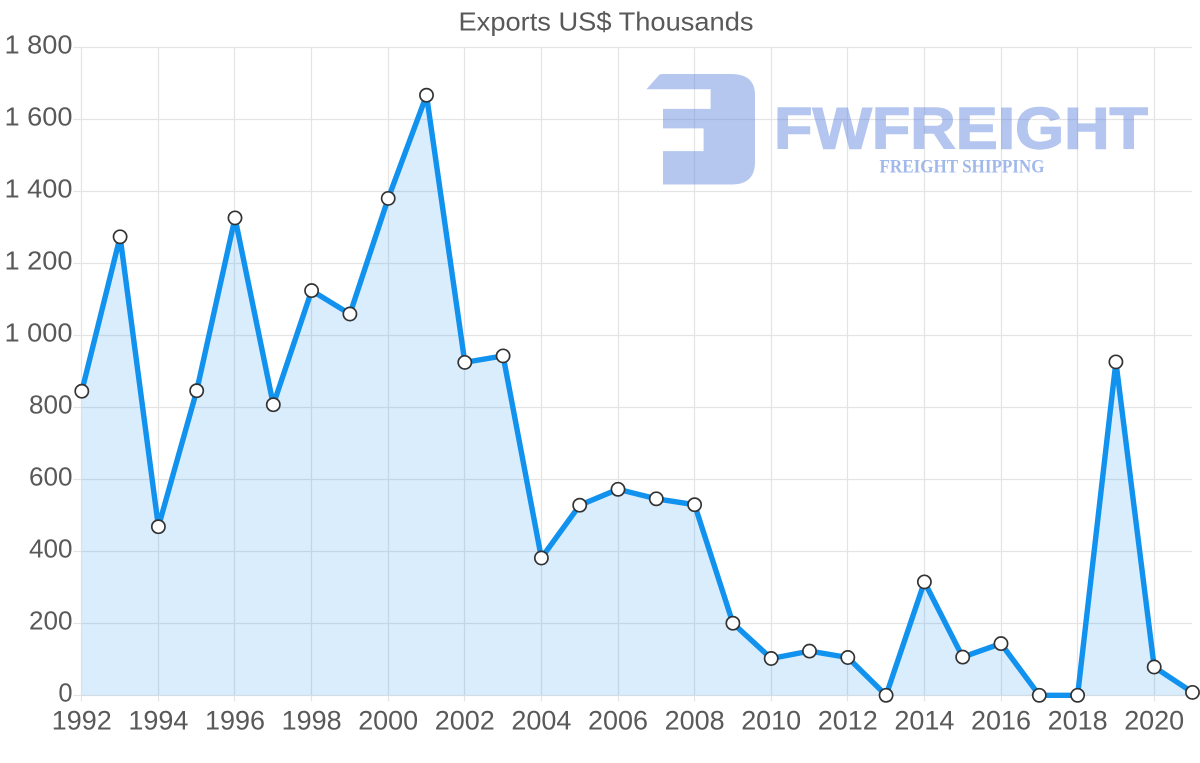 The height and width of the screenshot is (763, 1200). I want to click on svg-text: 0, so click(65, 693).